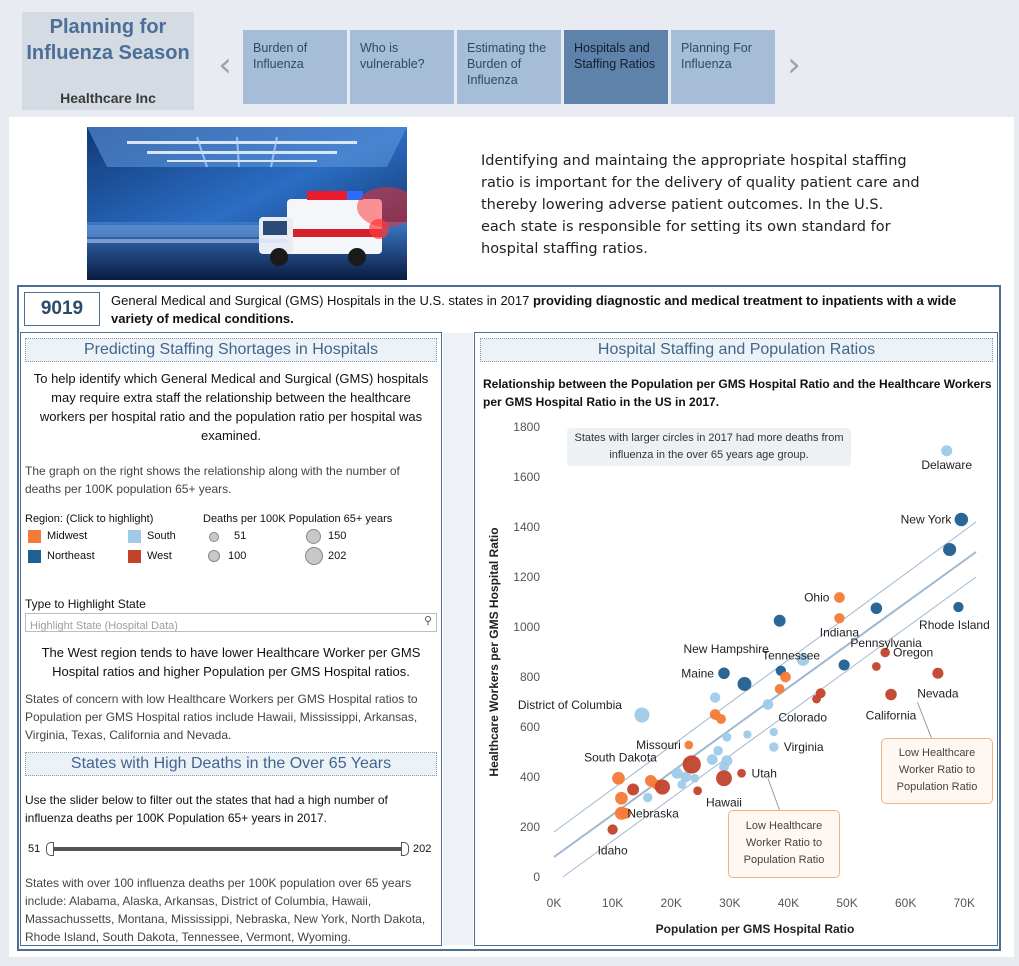 The height and width of the screenshot is (966, 1019). Describe the element at coordinates (225, 65) in the screenshot. I see `chevron-left-icon: ‹` at that location.